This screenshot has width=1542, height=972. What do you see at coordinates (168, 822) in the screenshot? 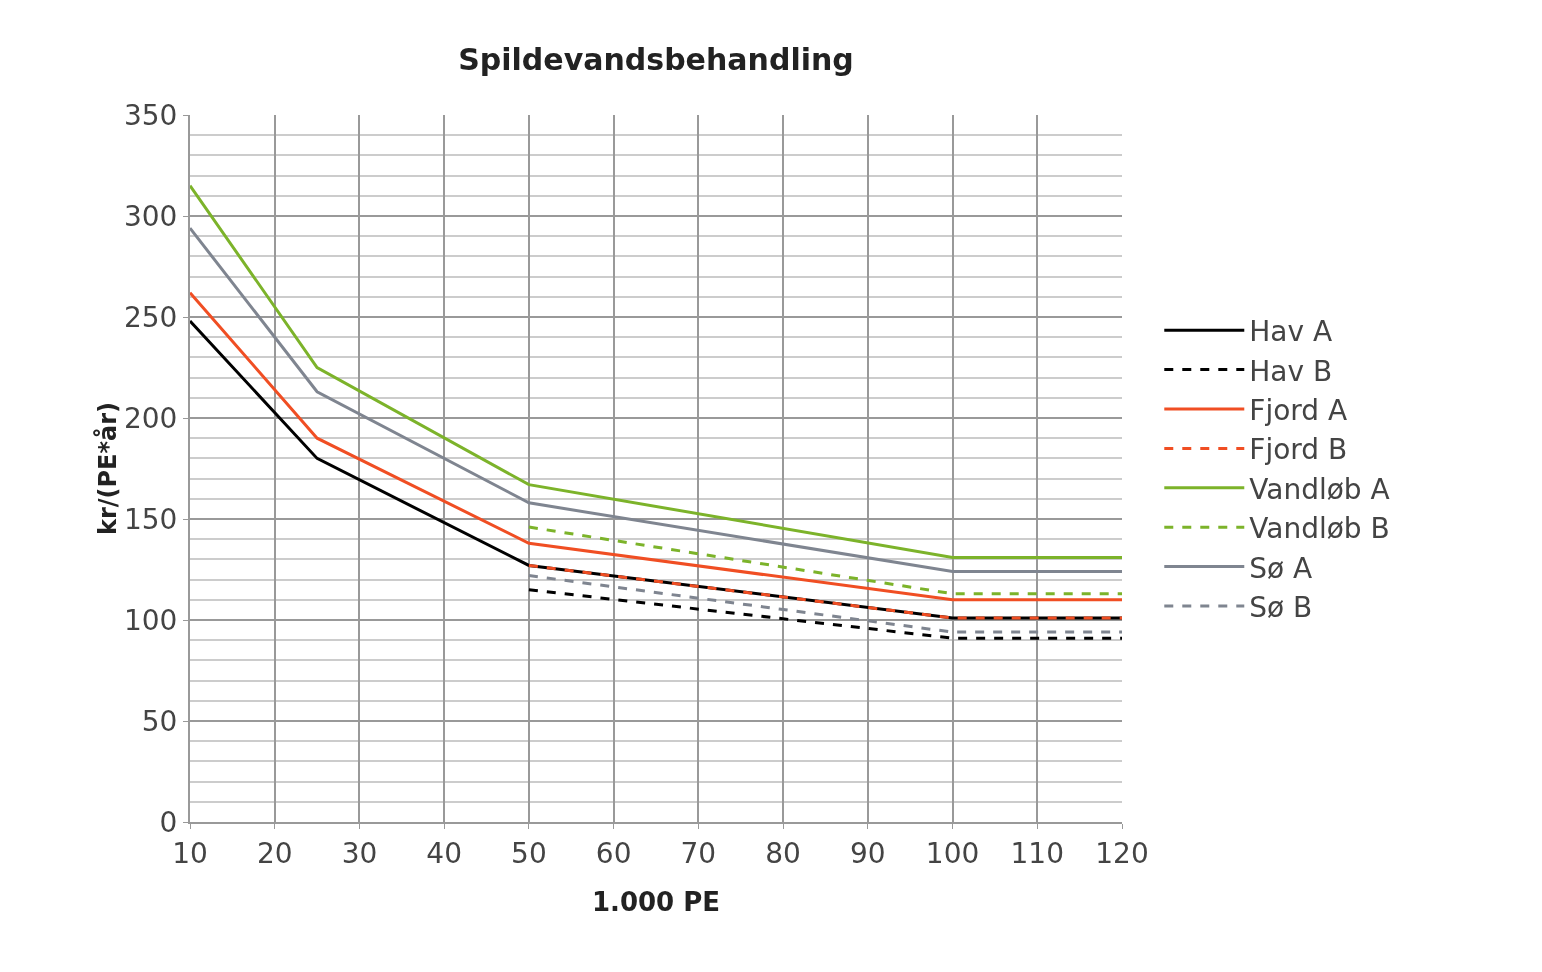
I see `y-tick-label: 0` at bounding box center [168, 822].